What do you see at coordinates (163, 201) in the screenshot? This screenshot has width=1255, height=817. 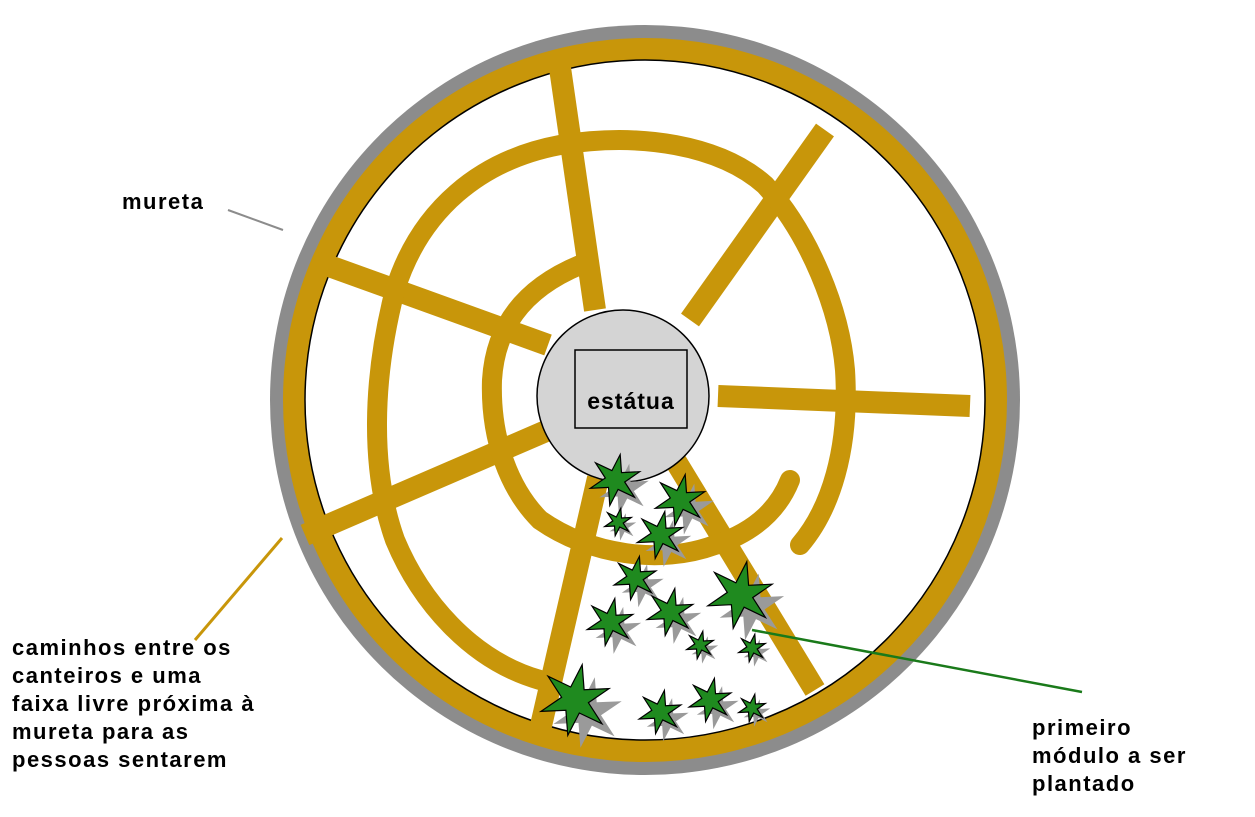 I see `wall-label: mureta` at bounding box center [163, 201].